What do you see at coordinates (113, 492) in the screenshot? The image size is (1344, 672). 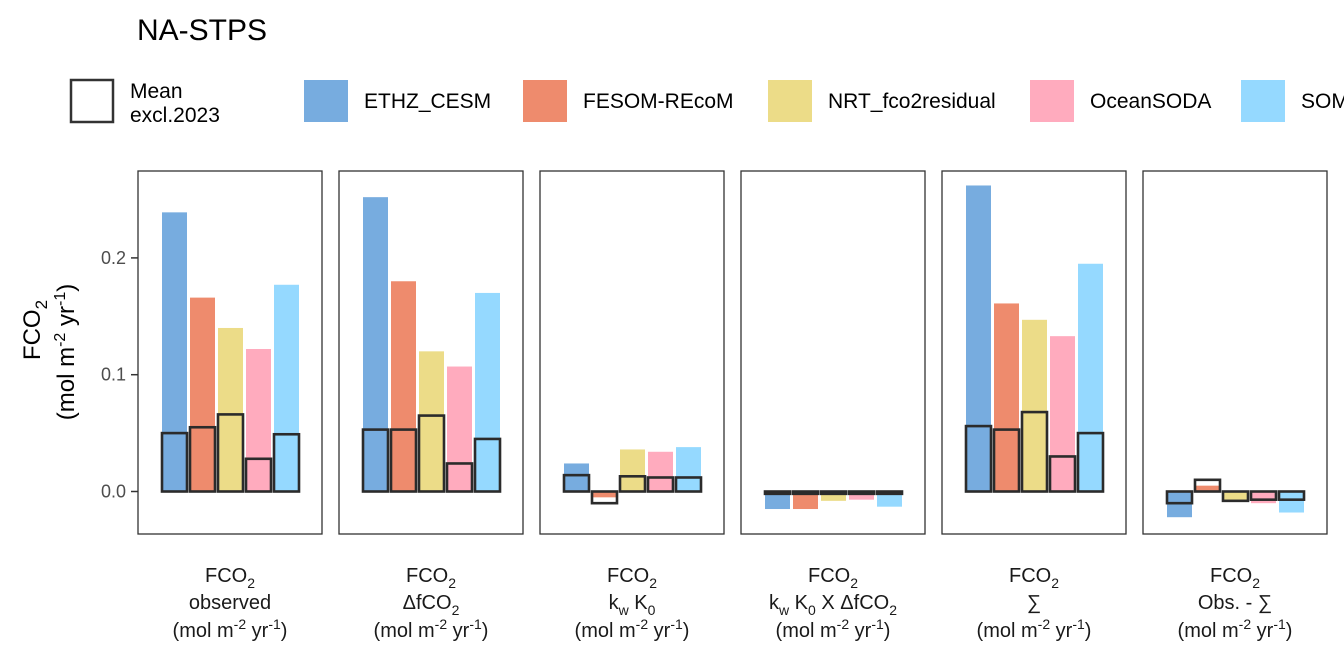 I see `y-tick-label: 0.0` at bounding box center [113, 492].